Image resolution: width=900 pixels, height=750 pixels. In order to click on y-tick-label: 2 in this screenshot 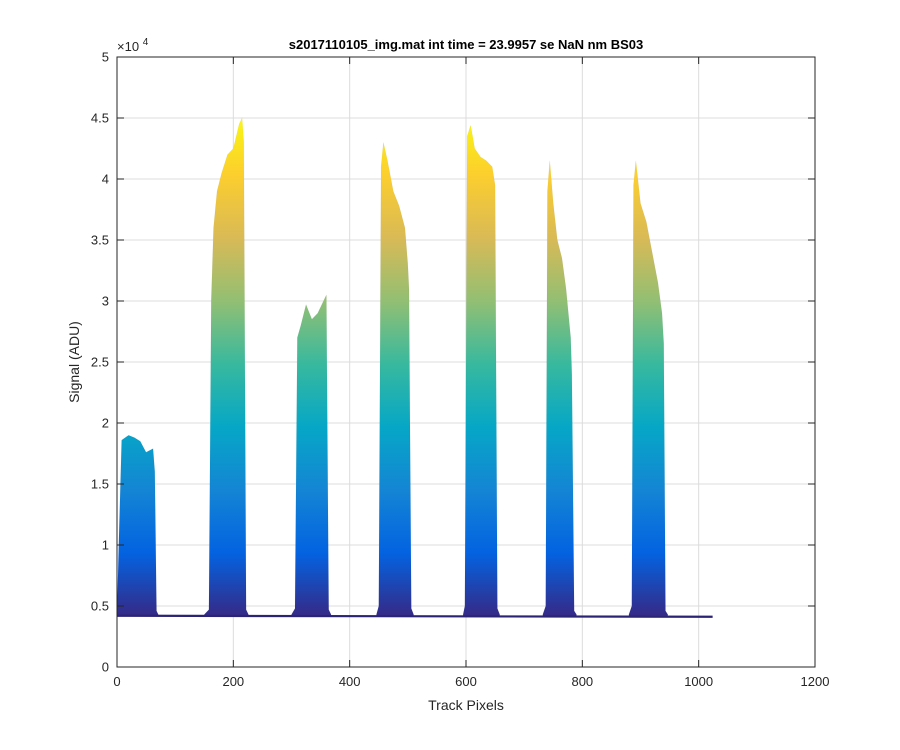, I will do `click(105, 423)`.